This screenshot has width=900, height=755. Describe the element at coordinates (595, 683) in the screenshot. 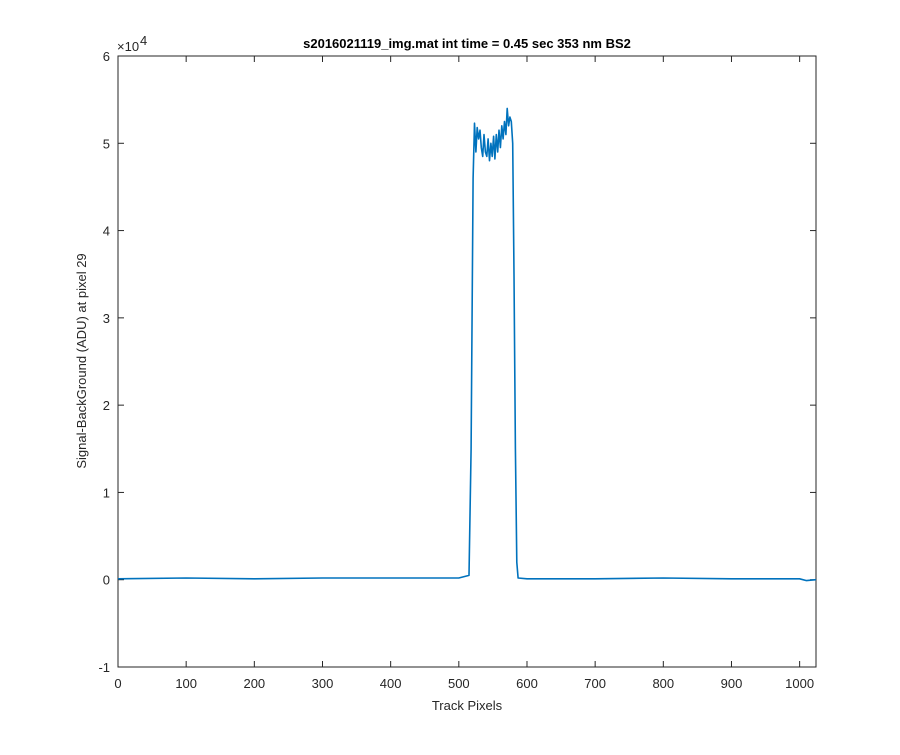

I see `x-tick-label: 700` at that location.